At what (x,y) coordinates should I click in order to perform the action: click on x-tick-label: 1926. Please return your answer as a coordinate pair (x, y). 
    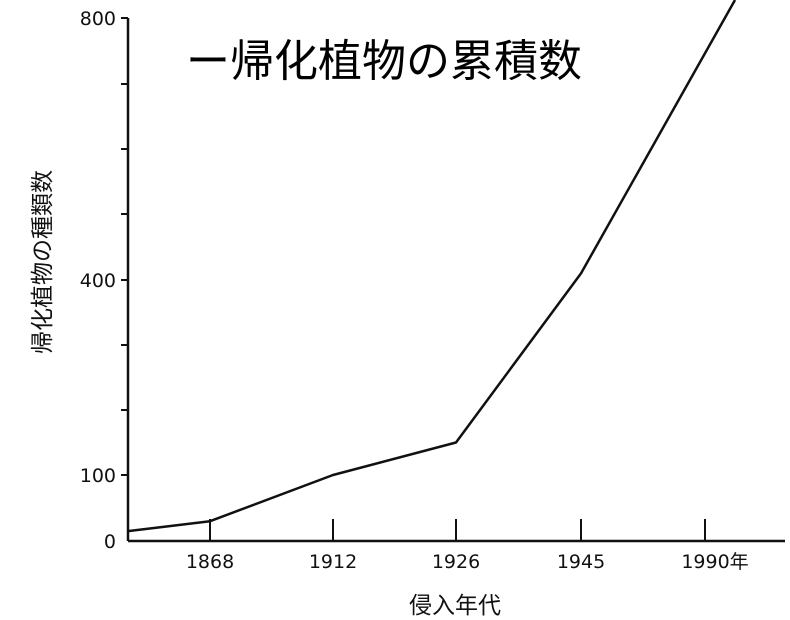
    Looking at the image, I should click on (456, 562).